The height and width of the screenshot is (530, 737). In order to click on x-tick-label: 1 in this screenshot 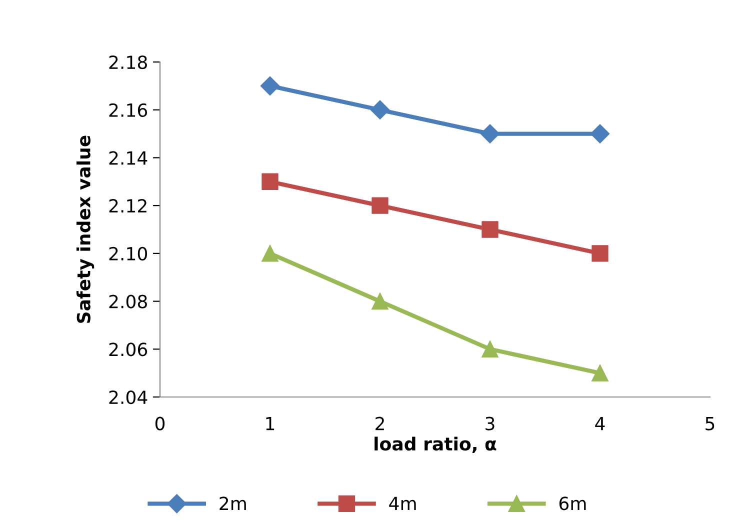, I will do `click(270, 423)`.